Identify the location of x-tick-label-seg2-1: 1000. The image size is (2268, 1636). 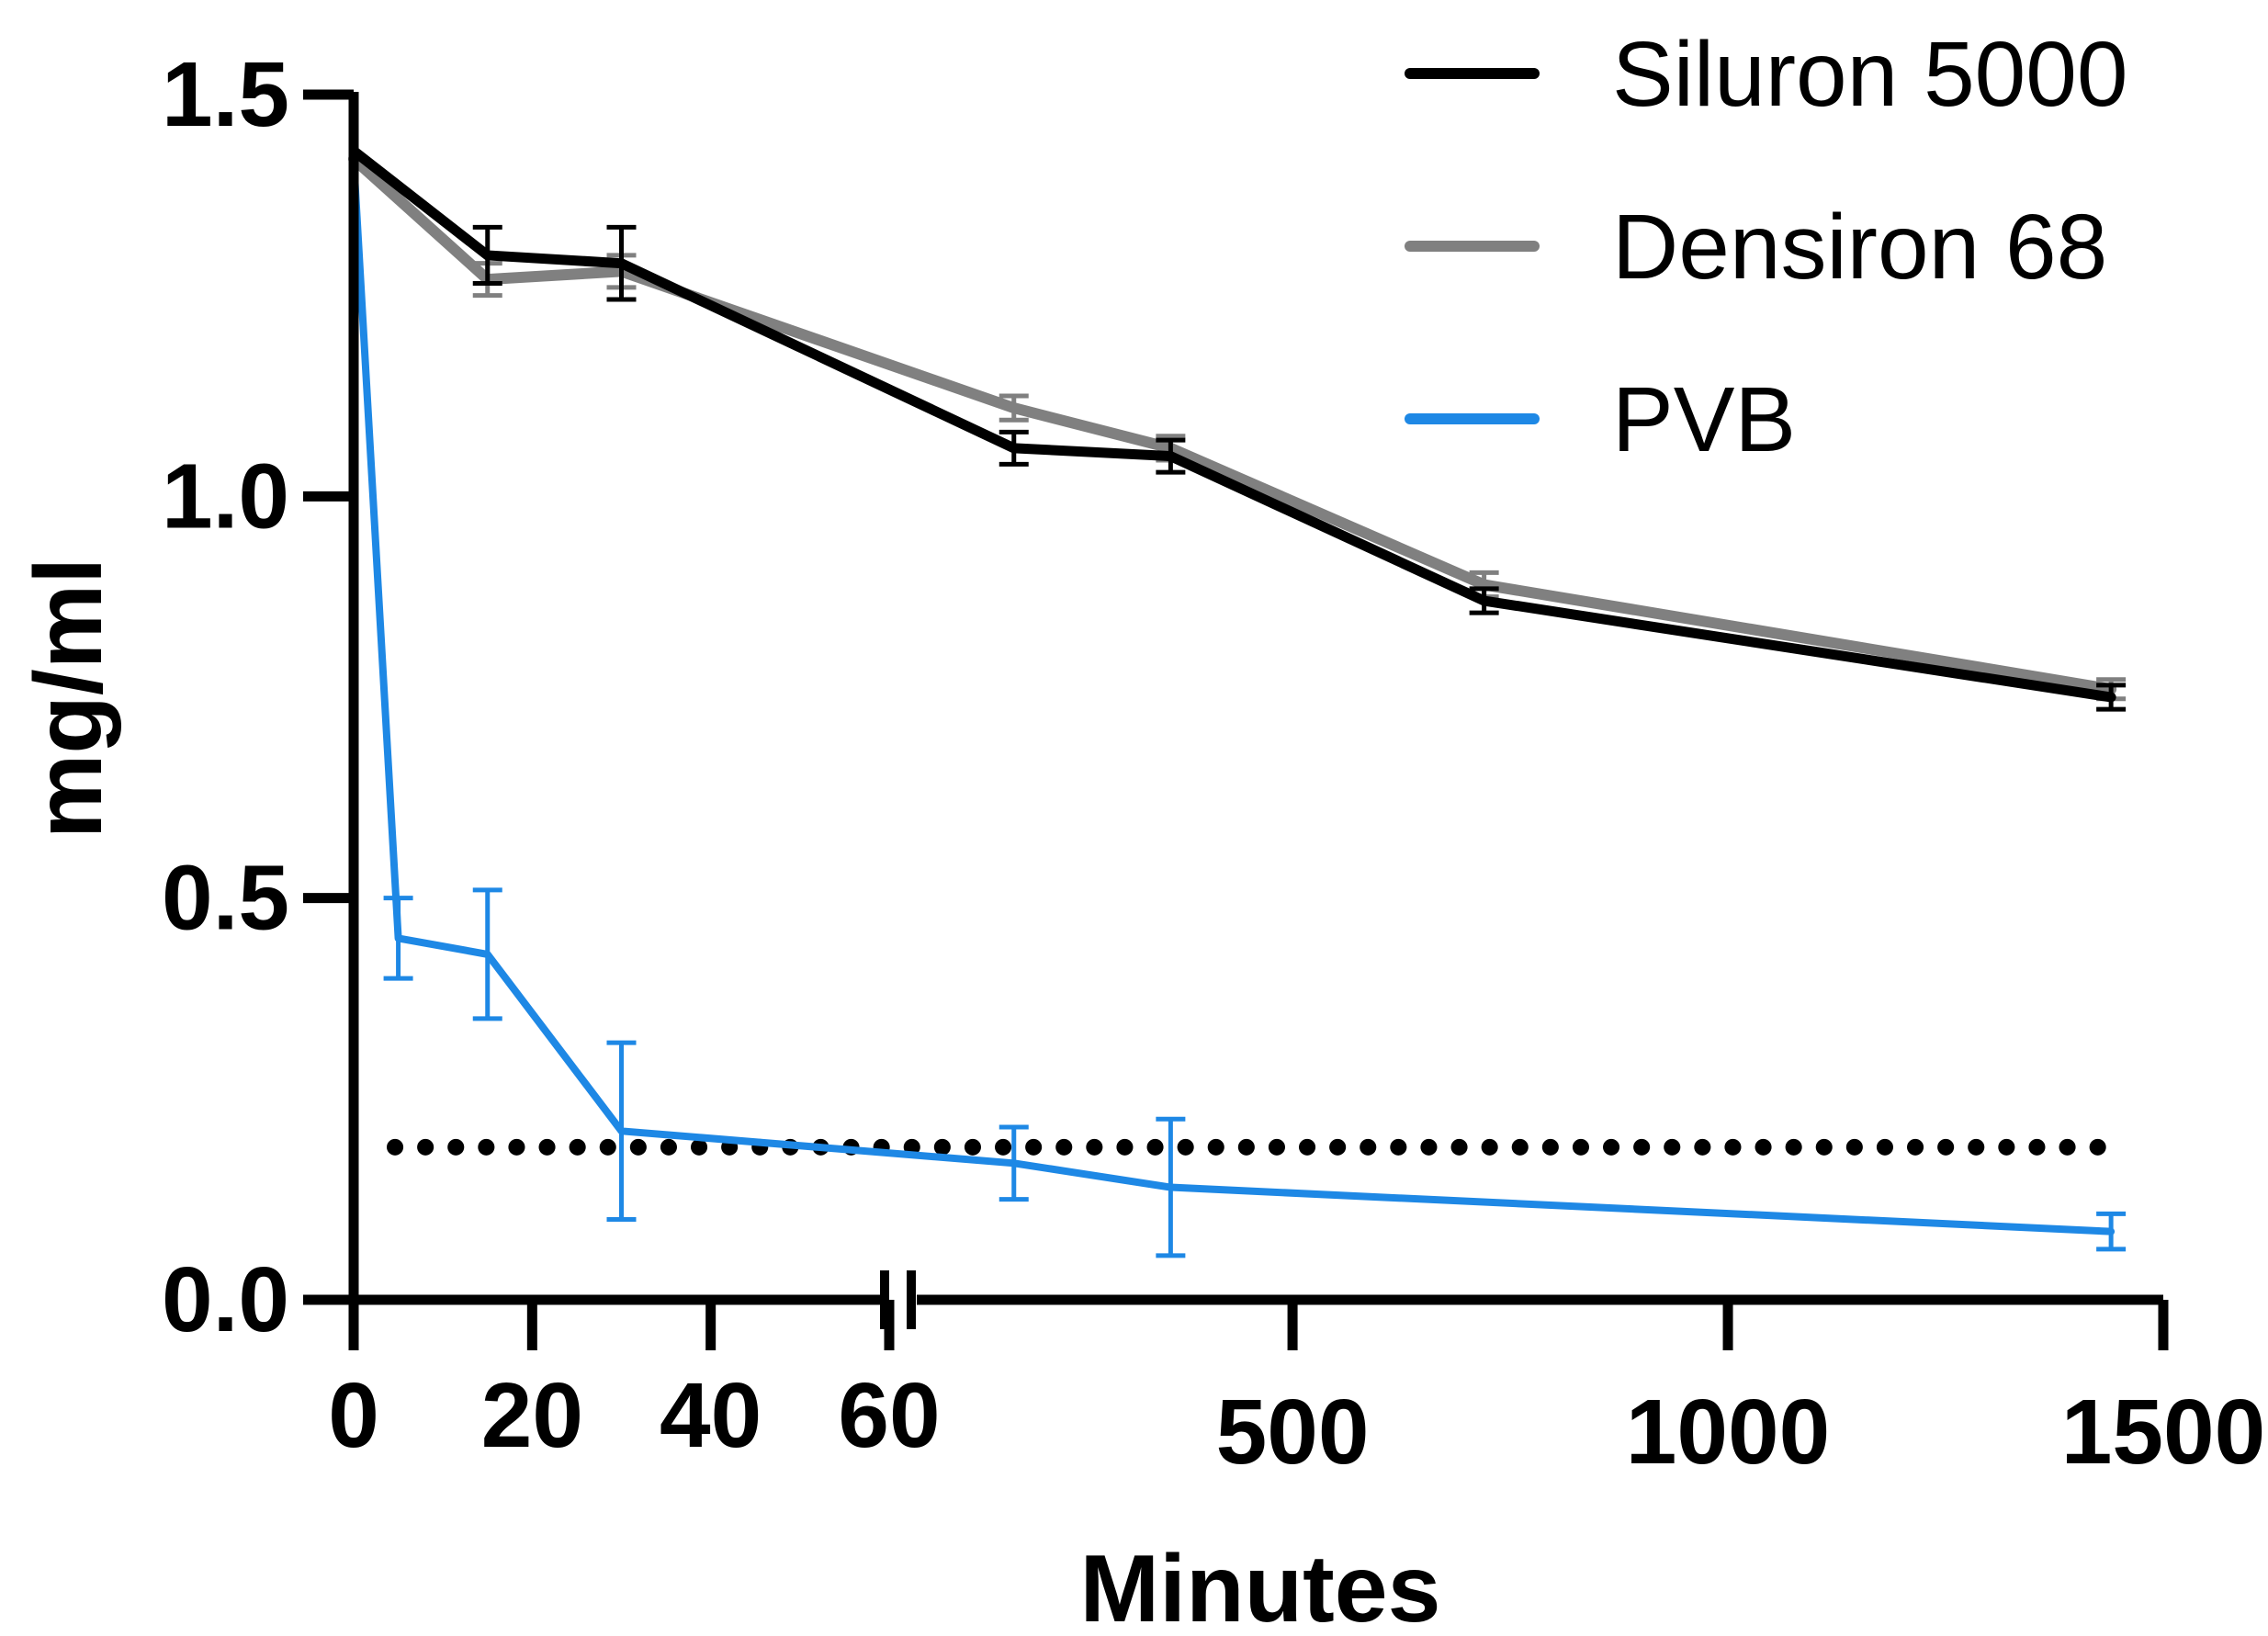
(1728, 1432).